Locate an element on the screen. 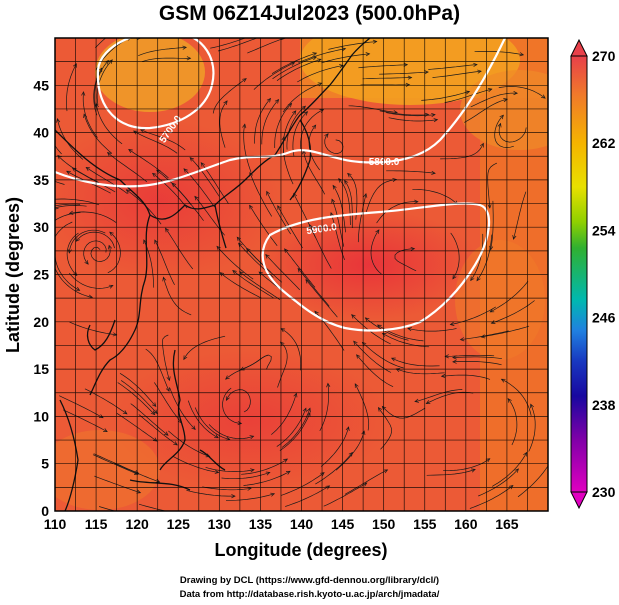 This screenshot has width=619, height=605. x-tick-label: 110 is located at coordinates (55, 524).